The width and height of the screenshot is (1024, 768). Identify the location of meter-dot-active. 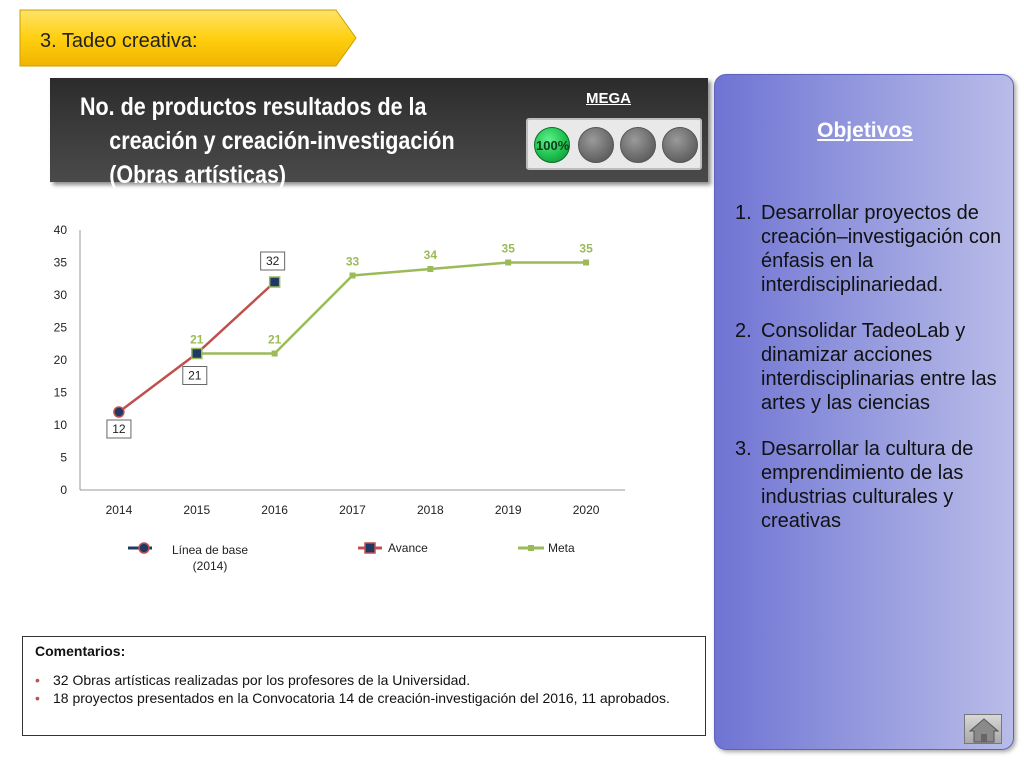
(552, 145).